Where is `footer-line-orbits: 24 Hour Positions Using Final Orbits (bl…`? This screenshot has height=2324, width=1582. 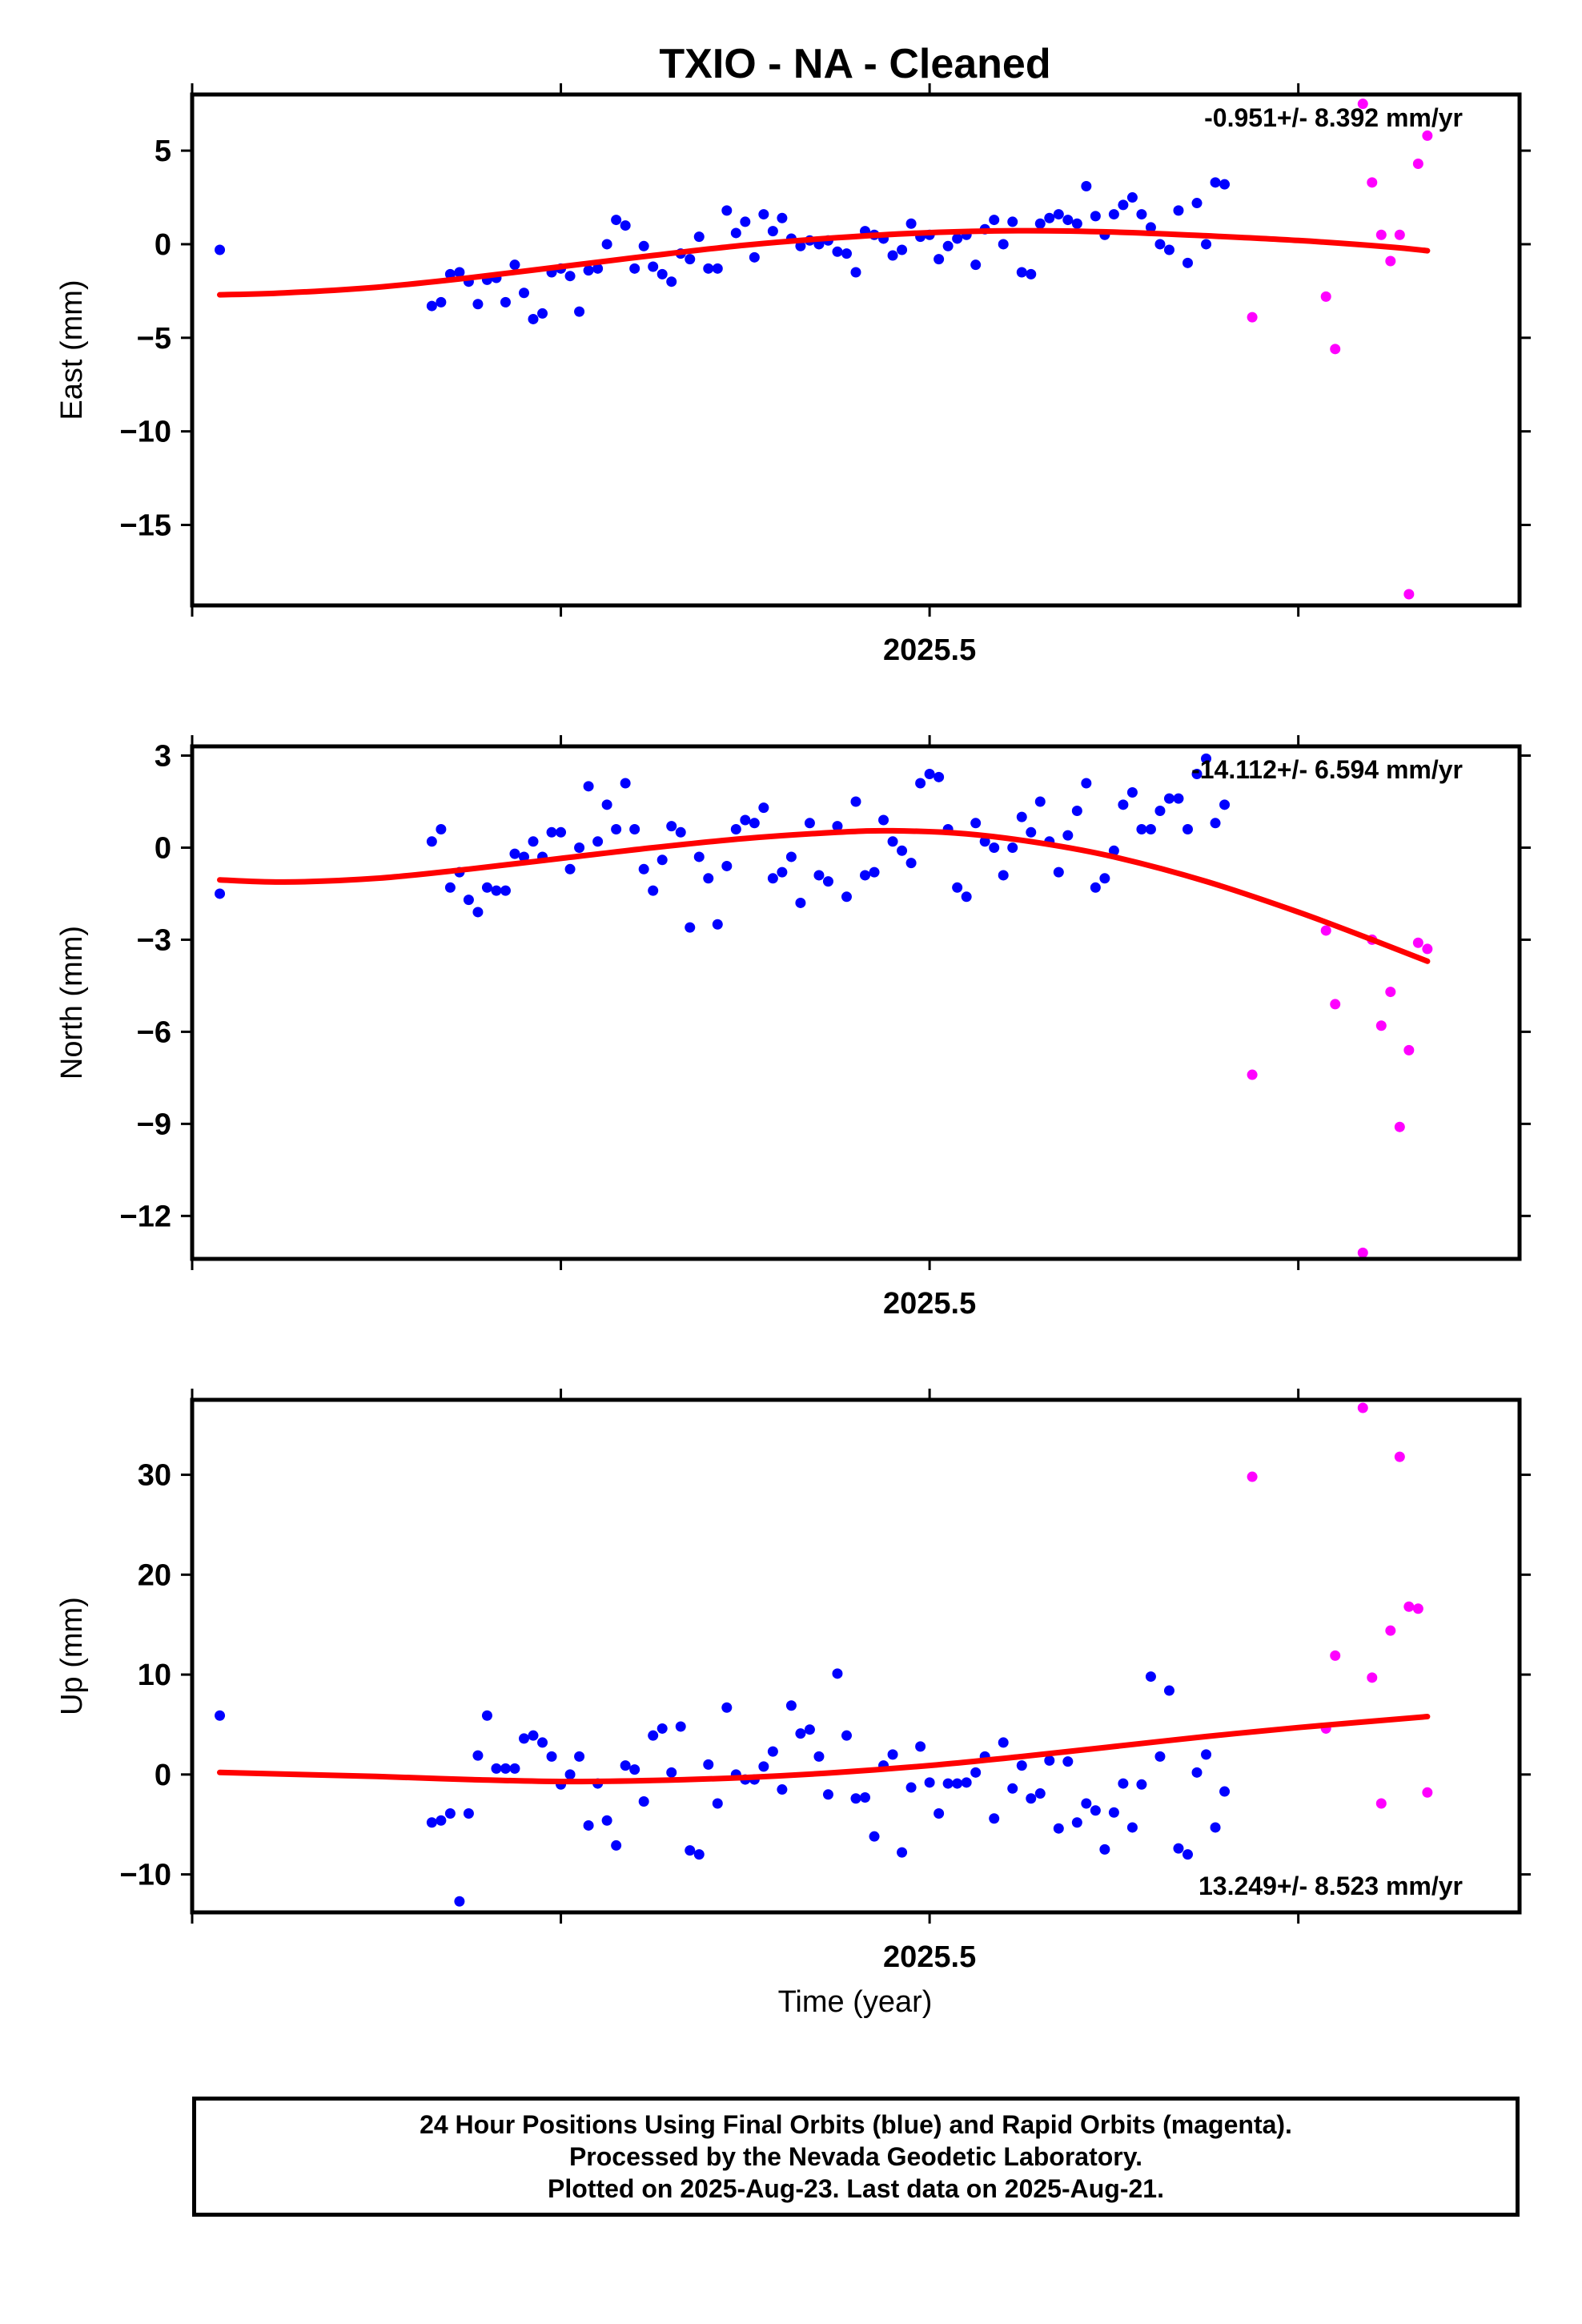 footer-line-orbits: 24 Hour Positions Using Final Orbits (bl… is located at coordinates (856, 2124).